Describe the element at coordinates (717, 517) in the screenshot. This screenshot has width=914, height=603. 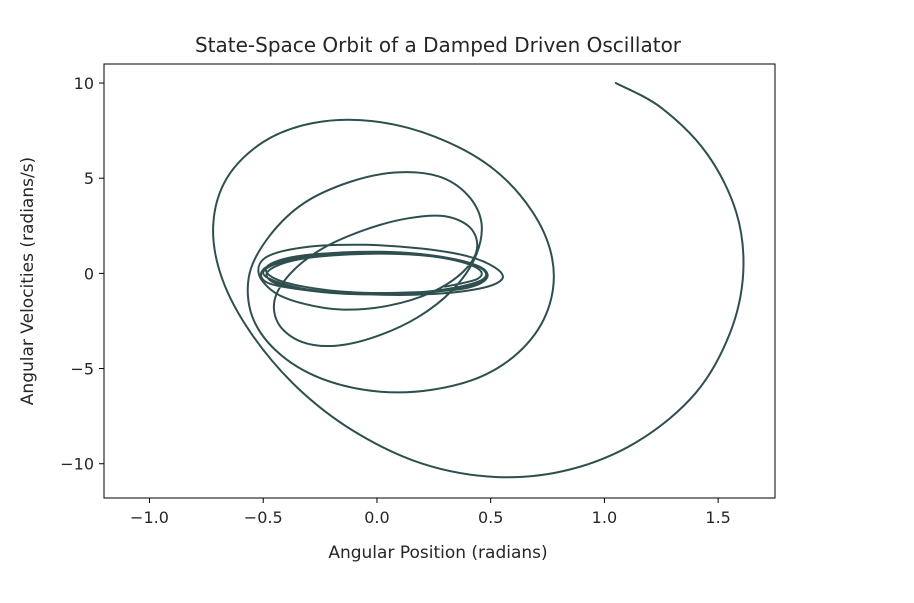
I see `x-tick-label: 1.5` at that location.